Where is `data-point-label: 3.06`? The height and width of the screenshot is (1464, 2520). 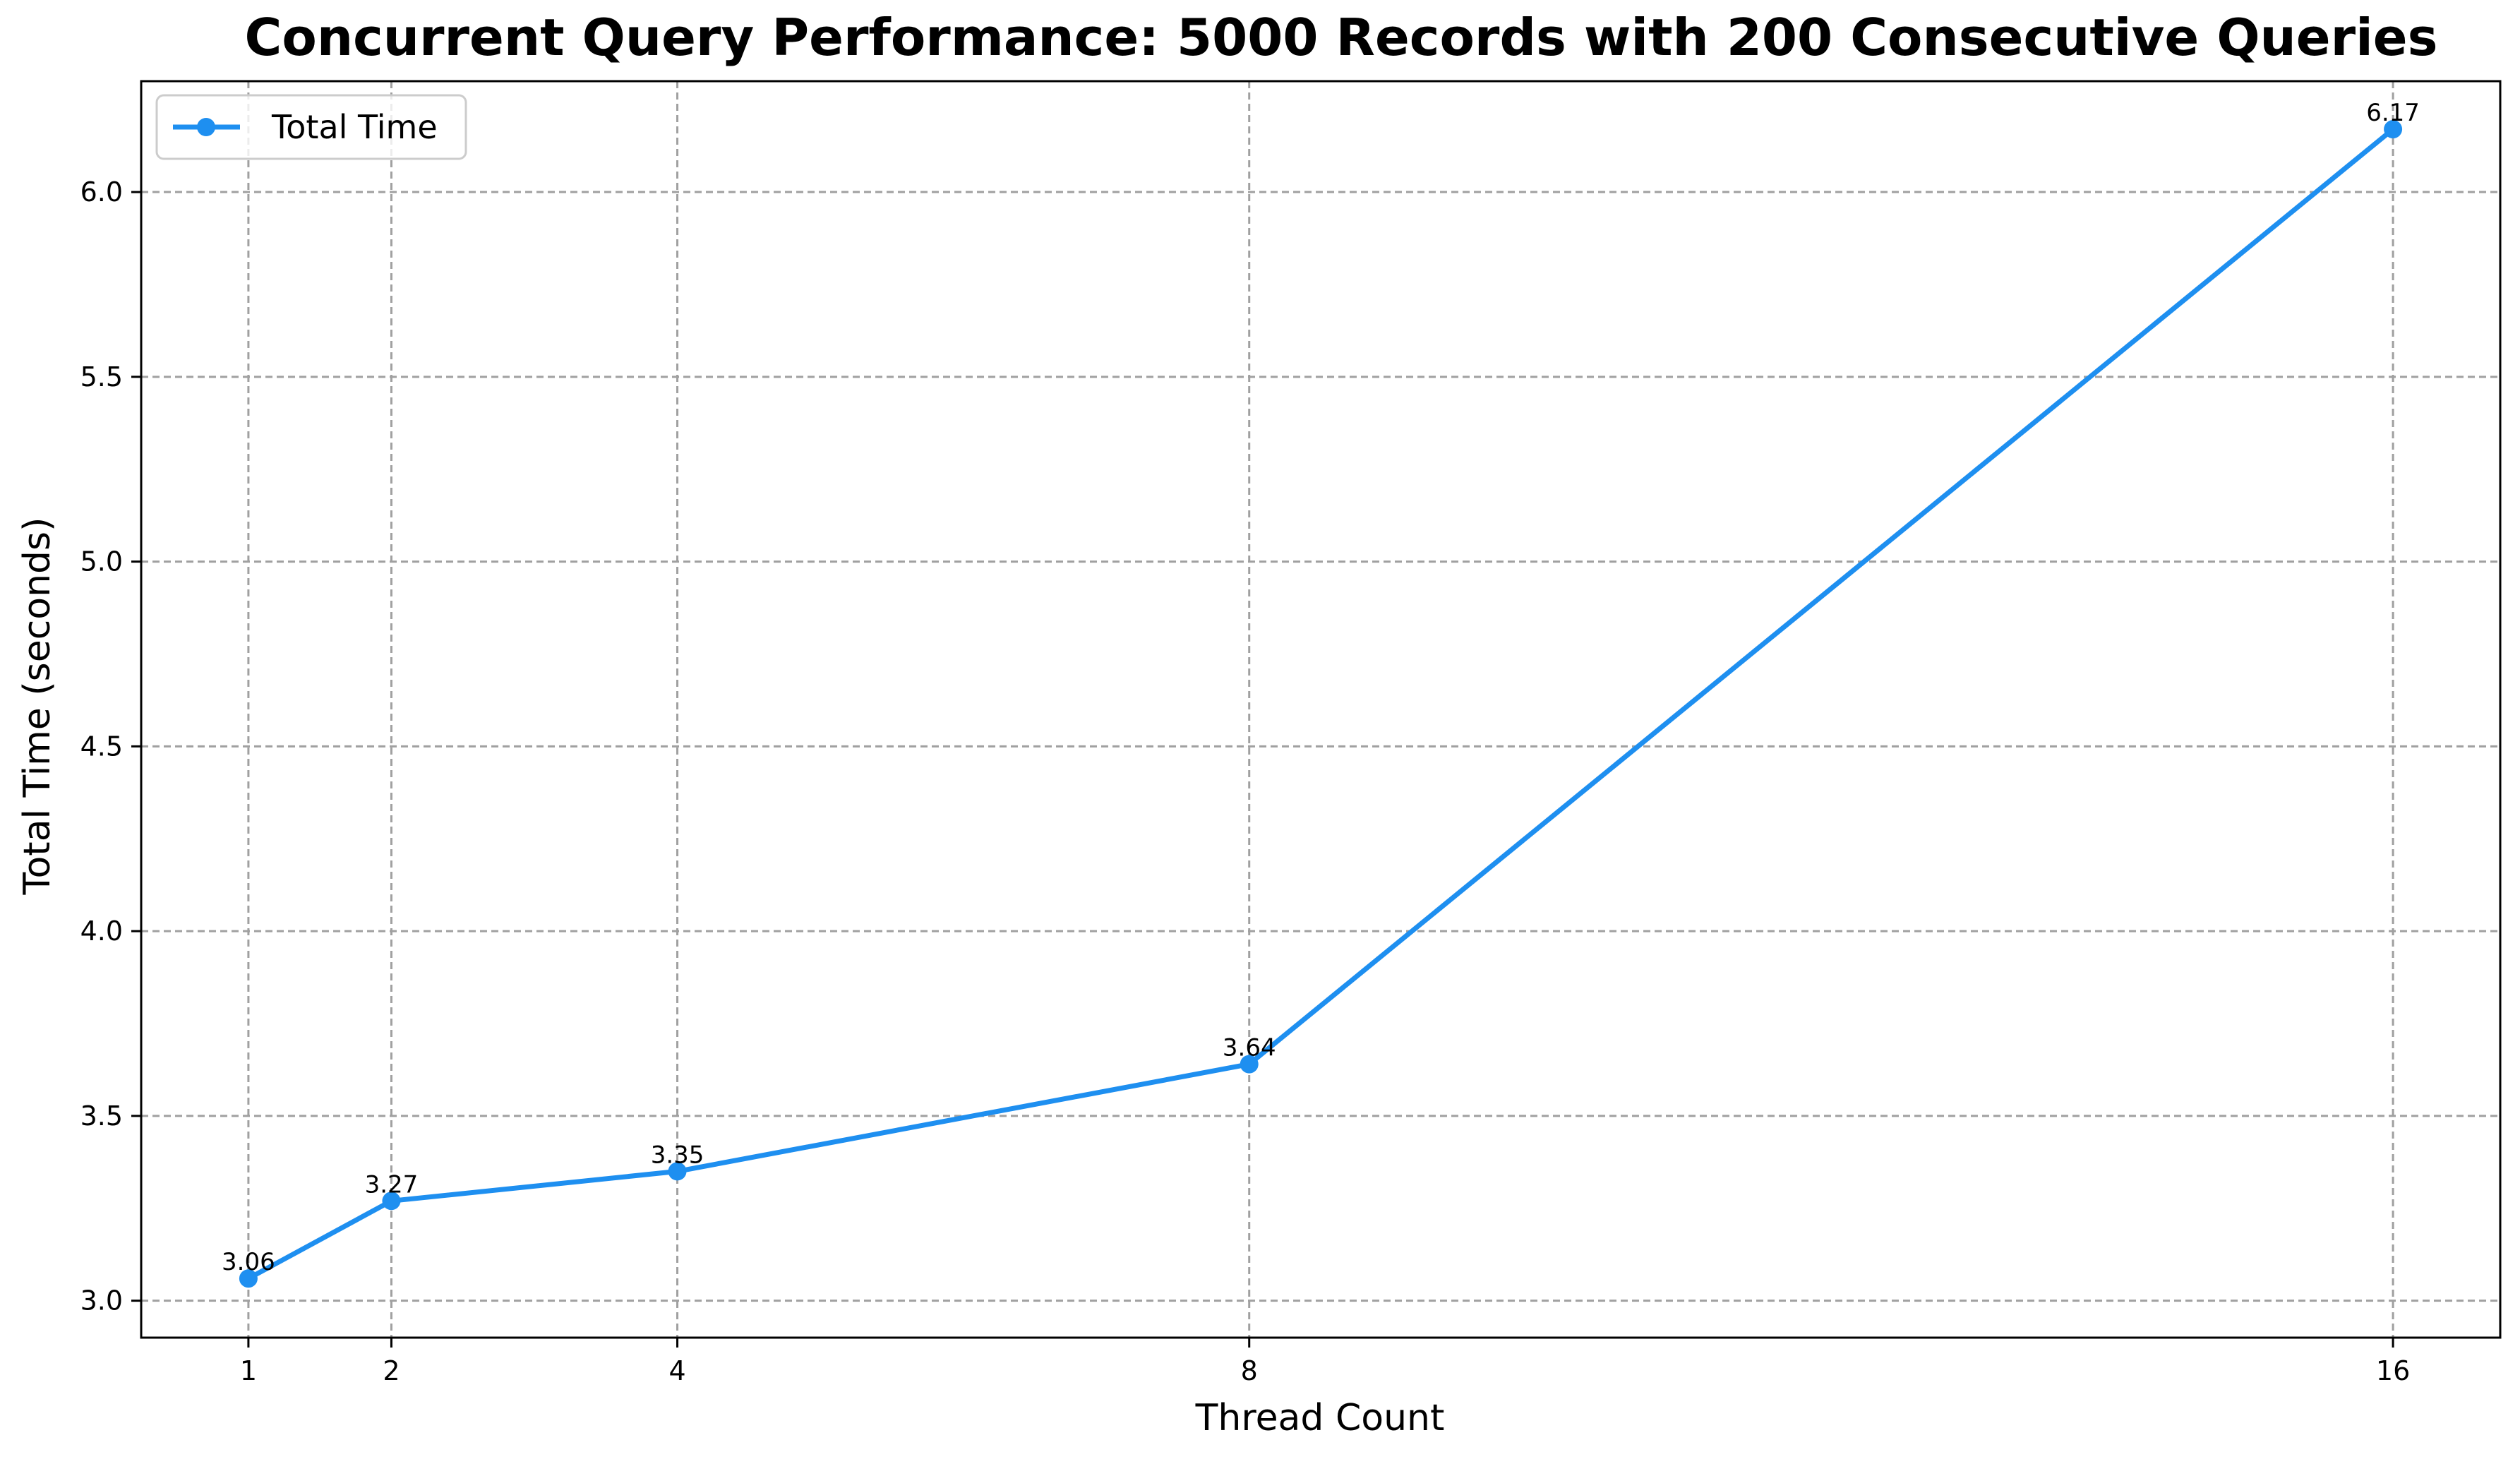 data-point-label: 3.06 is located at coordinates (249, 1262).